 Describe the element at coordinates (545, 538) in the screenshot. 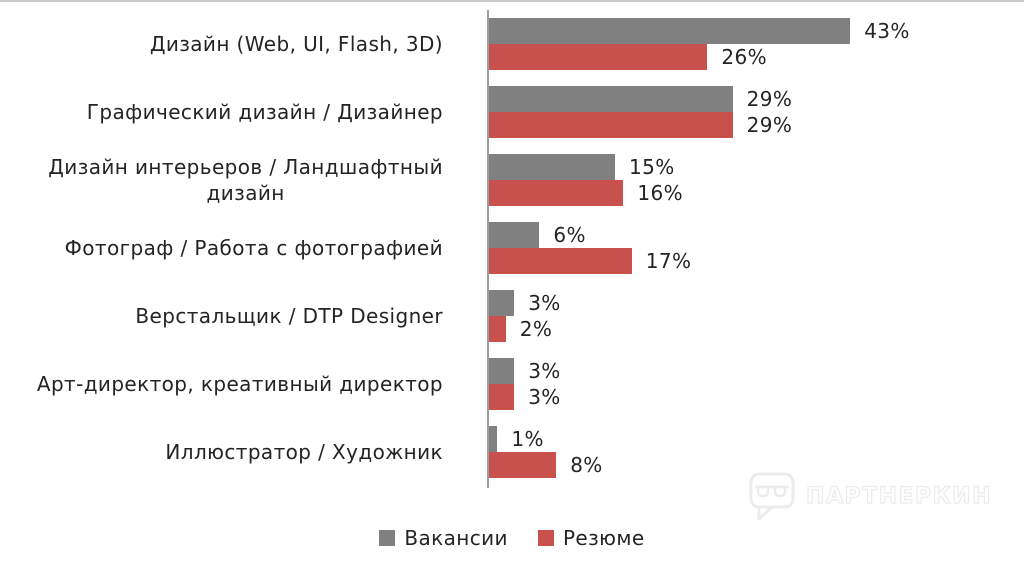

I see `resumes-swatch-icon` at that location.